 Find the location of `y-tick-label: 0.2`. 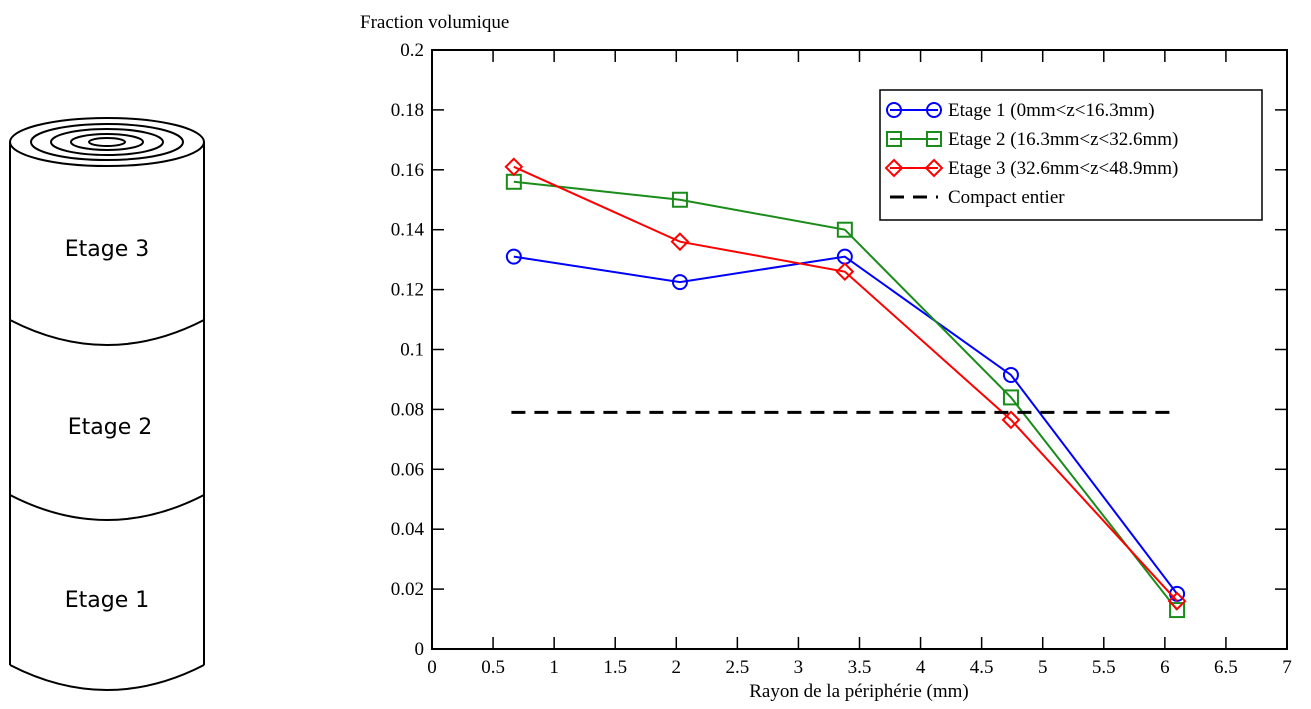

y-tick-label: 0.2 is located at coordinates (412, 50).